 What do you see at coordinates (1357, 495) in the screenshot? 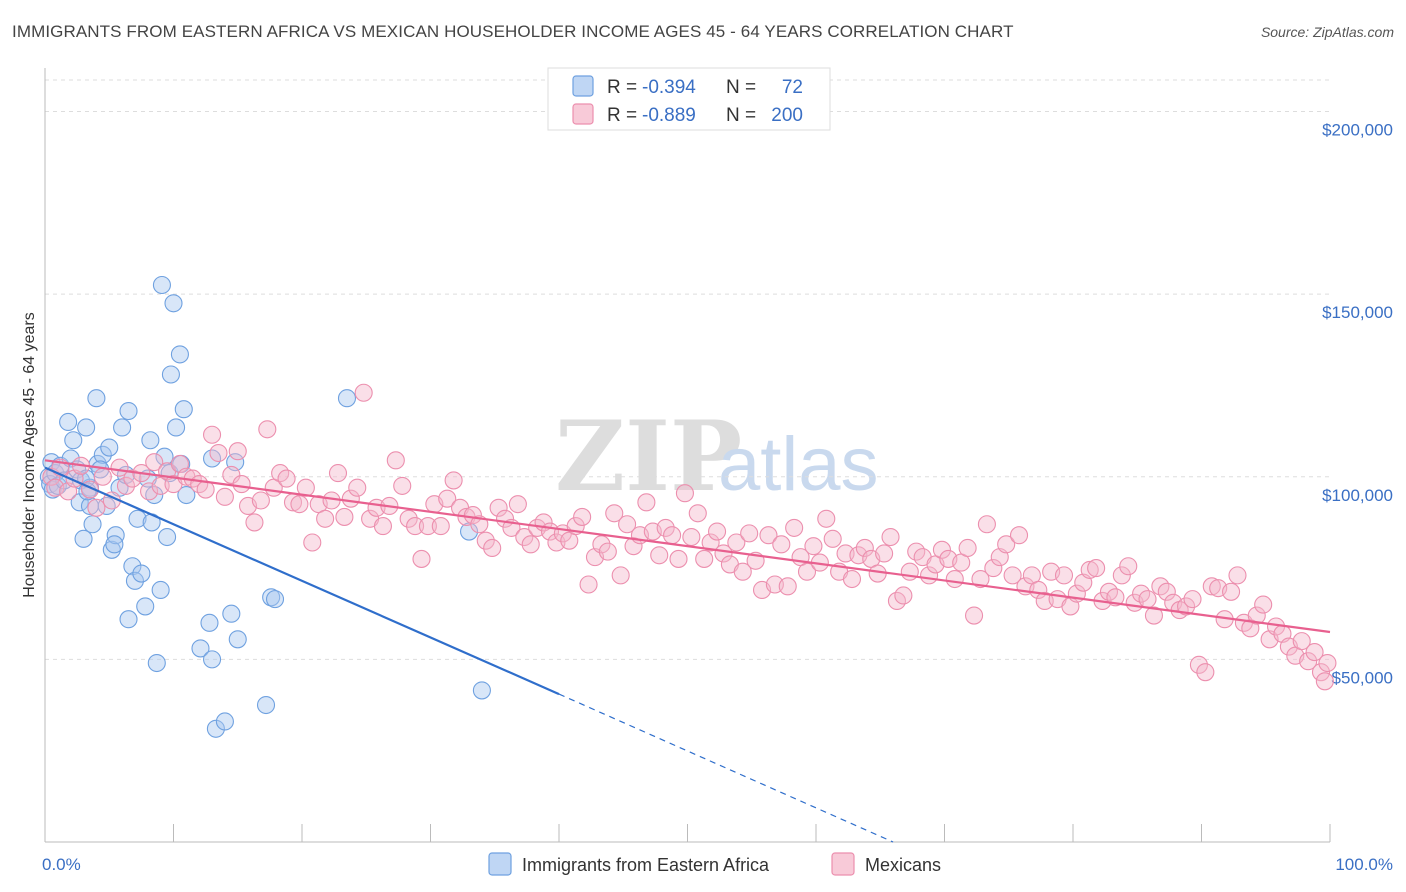
I see `y-tick-label: $100,000` at bounding box center [1357, 495].